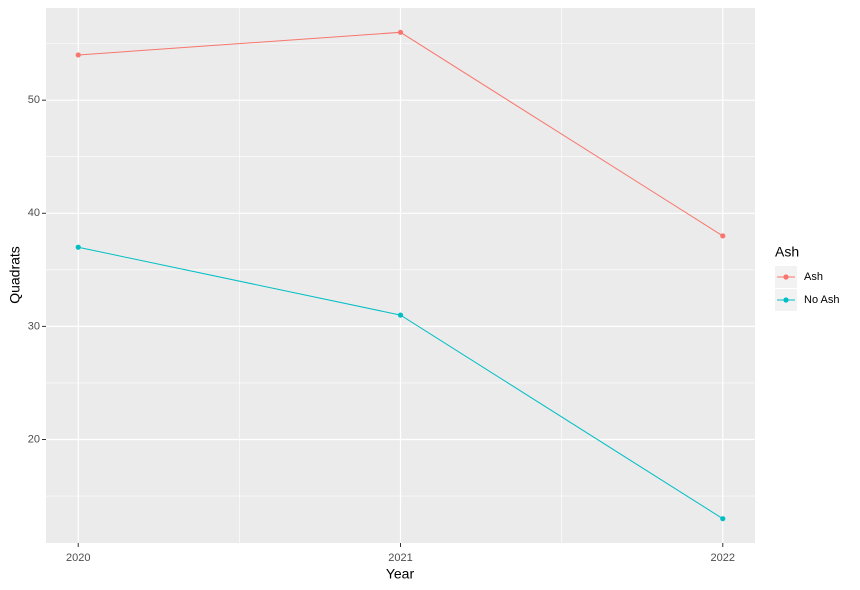 Image resolution: width=860 pixels, height=590 pixels. I want to click on y-tick-label: 50, so click(34, 100).